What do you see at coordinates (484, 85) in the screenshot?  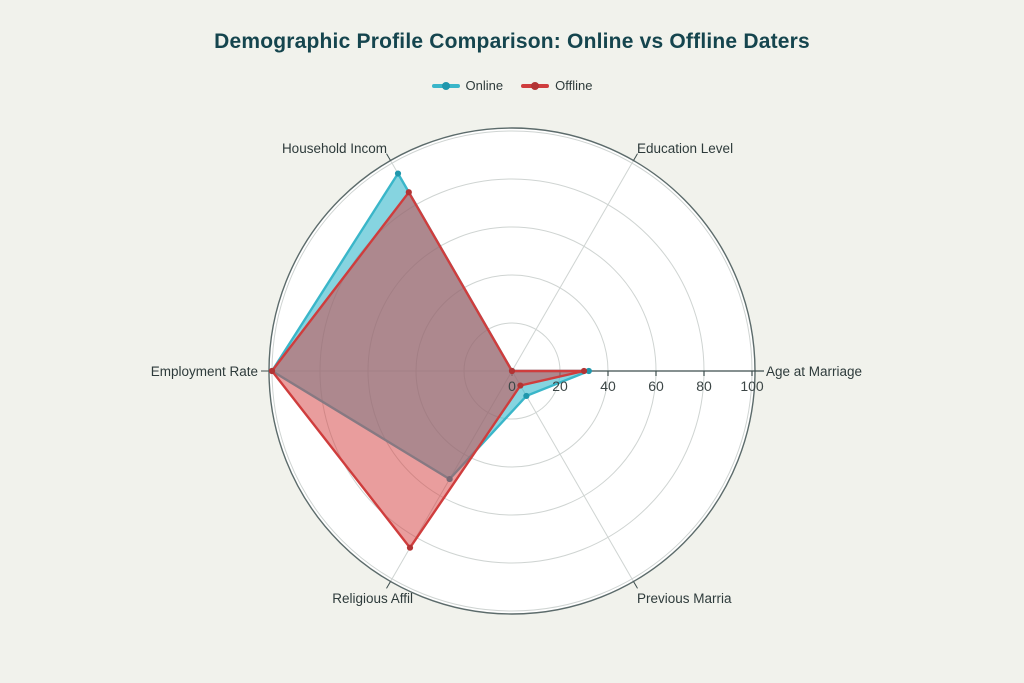 I see `legend-label: Online` at bounding box center [484, 85].